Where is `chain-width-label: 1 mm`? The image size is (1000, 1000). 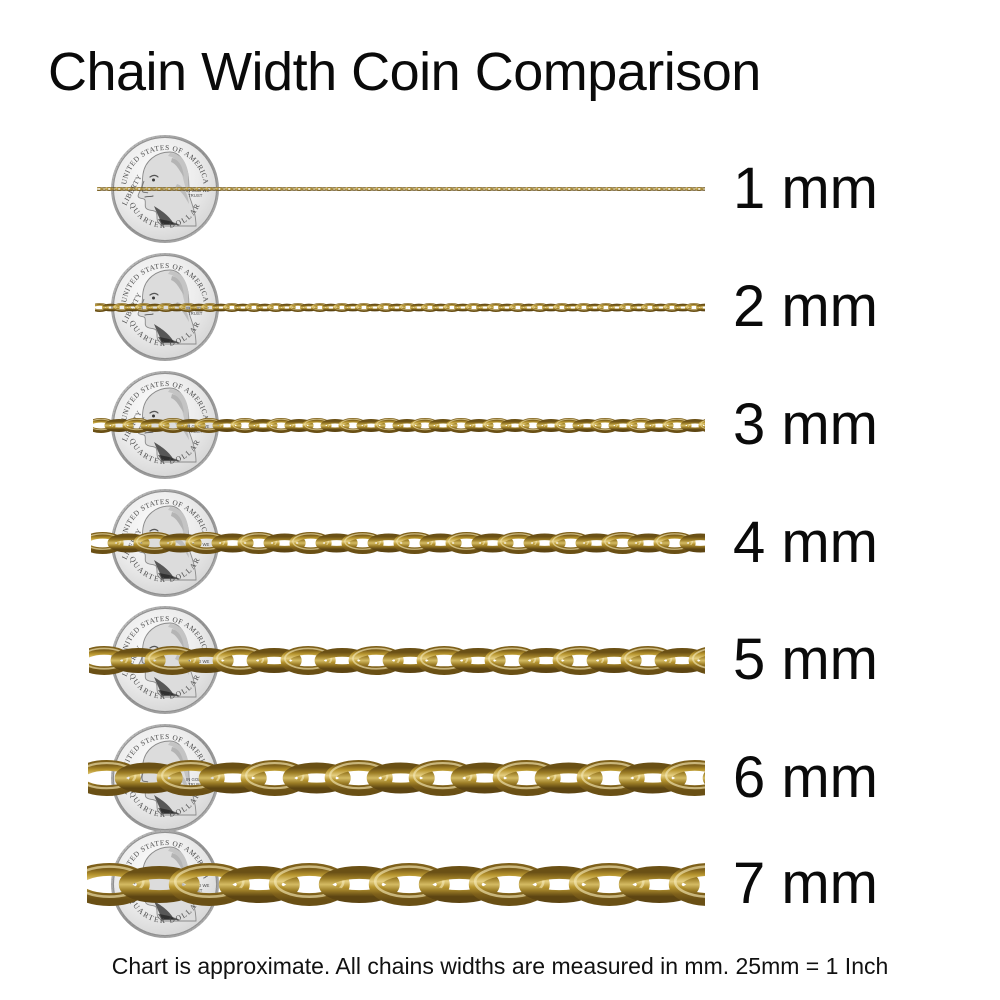
chain-width-label: 1 mm is located at coordinates (805, 188).